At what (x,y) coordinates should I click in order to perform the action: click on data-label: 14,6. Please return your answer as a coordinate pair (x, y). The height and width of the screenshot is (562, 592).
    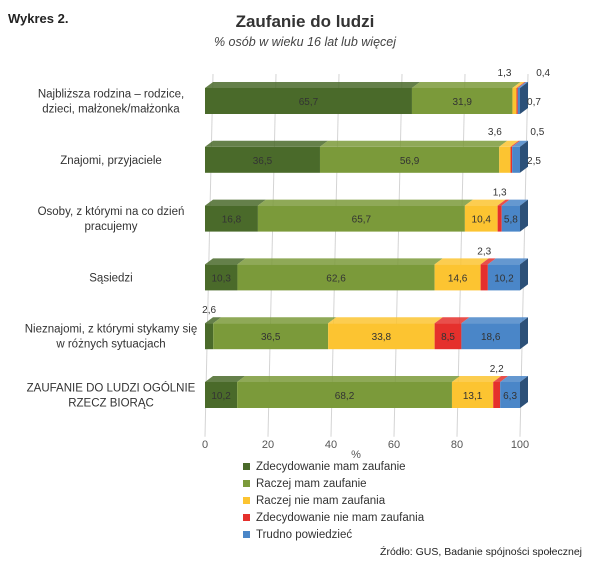
    Looking at the image, I should click on (458, 278).